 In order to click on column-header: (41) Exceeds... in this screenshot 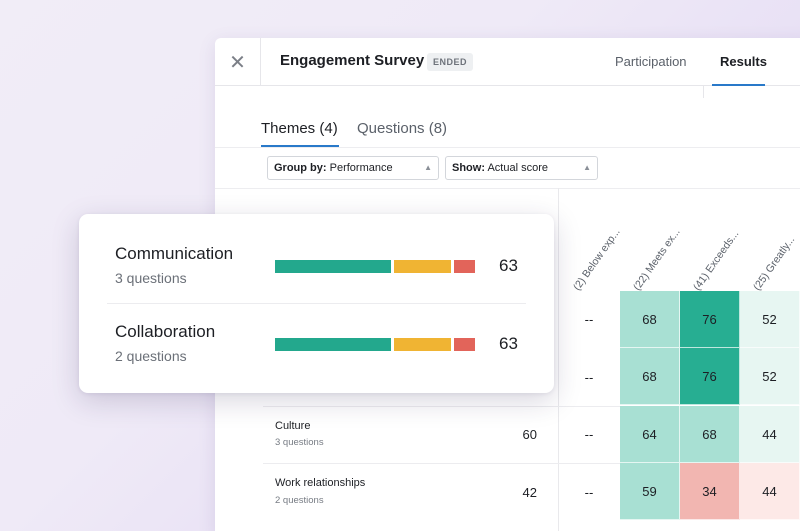, I will do `click(716, 260)`.